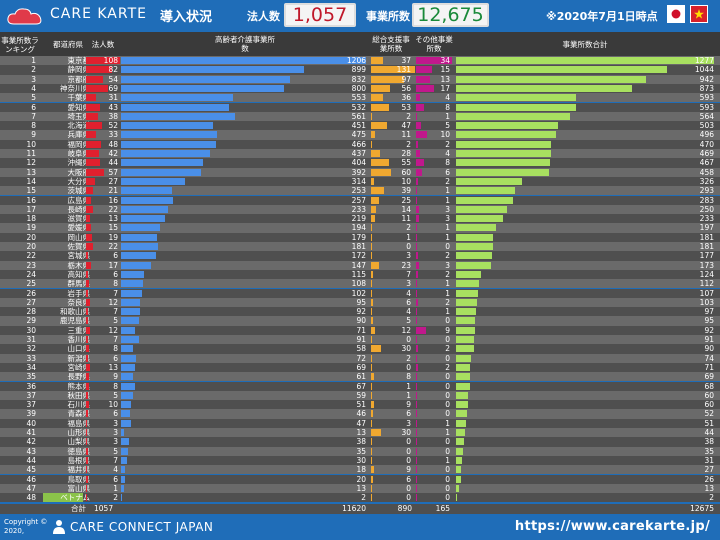 The height and width of the screenshot is (540, 720). What do you see at coordinates (612, 526) in the screenshot?
I see `website-link: https://www.carekarte.jp/` at bounding box center [612, 526].